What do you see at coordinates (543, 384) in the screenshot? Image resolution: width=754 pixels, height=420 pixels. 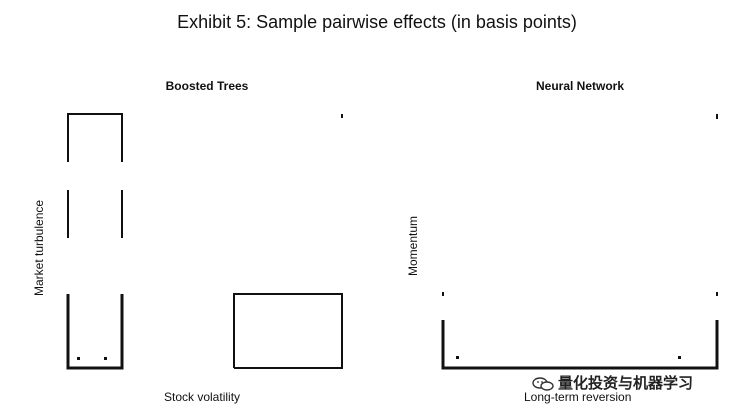 I see `wechat-icon` at bounding box center [543, 384].